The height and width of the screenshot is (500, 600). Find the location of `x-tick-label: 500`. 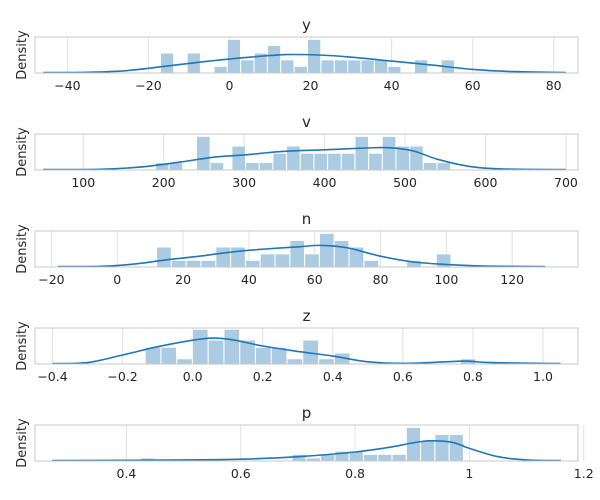

x-tick-label: 500 is located at coordinates (405, 182).